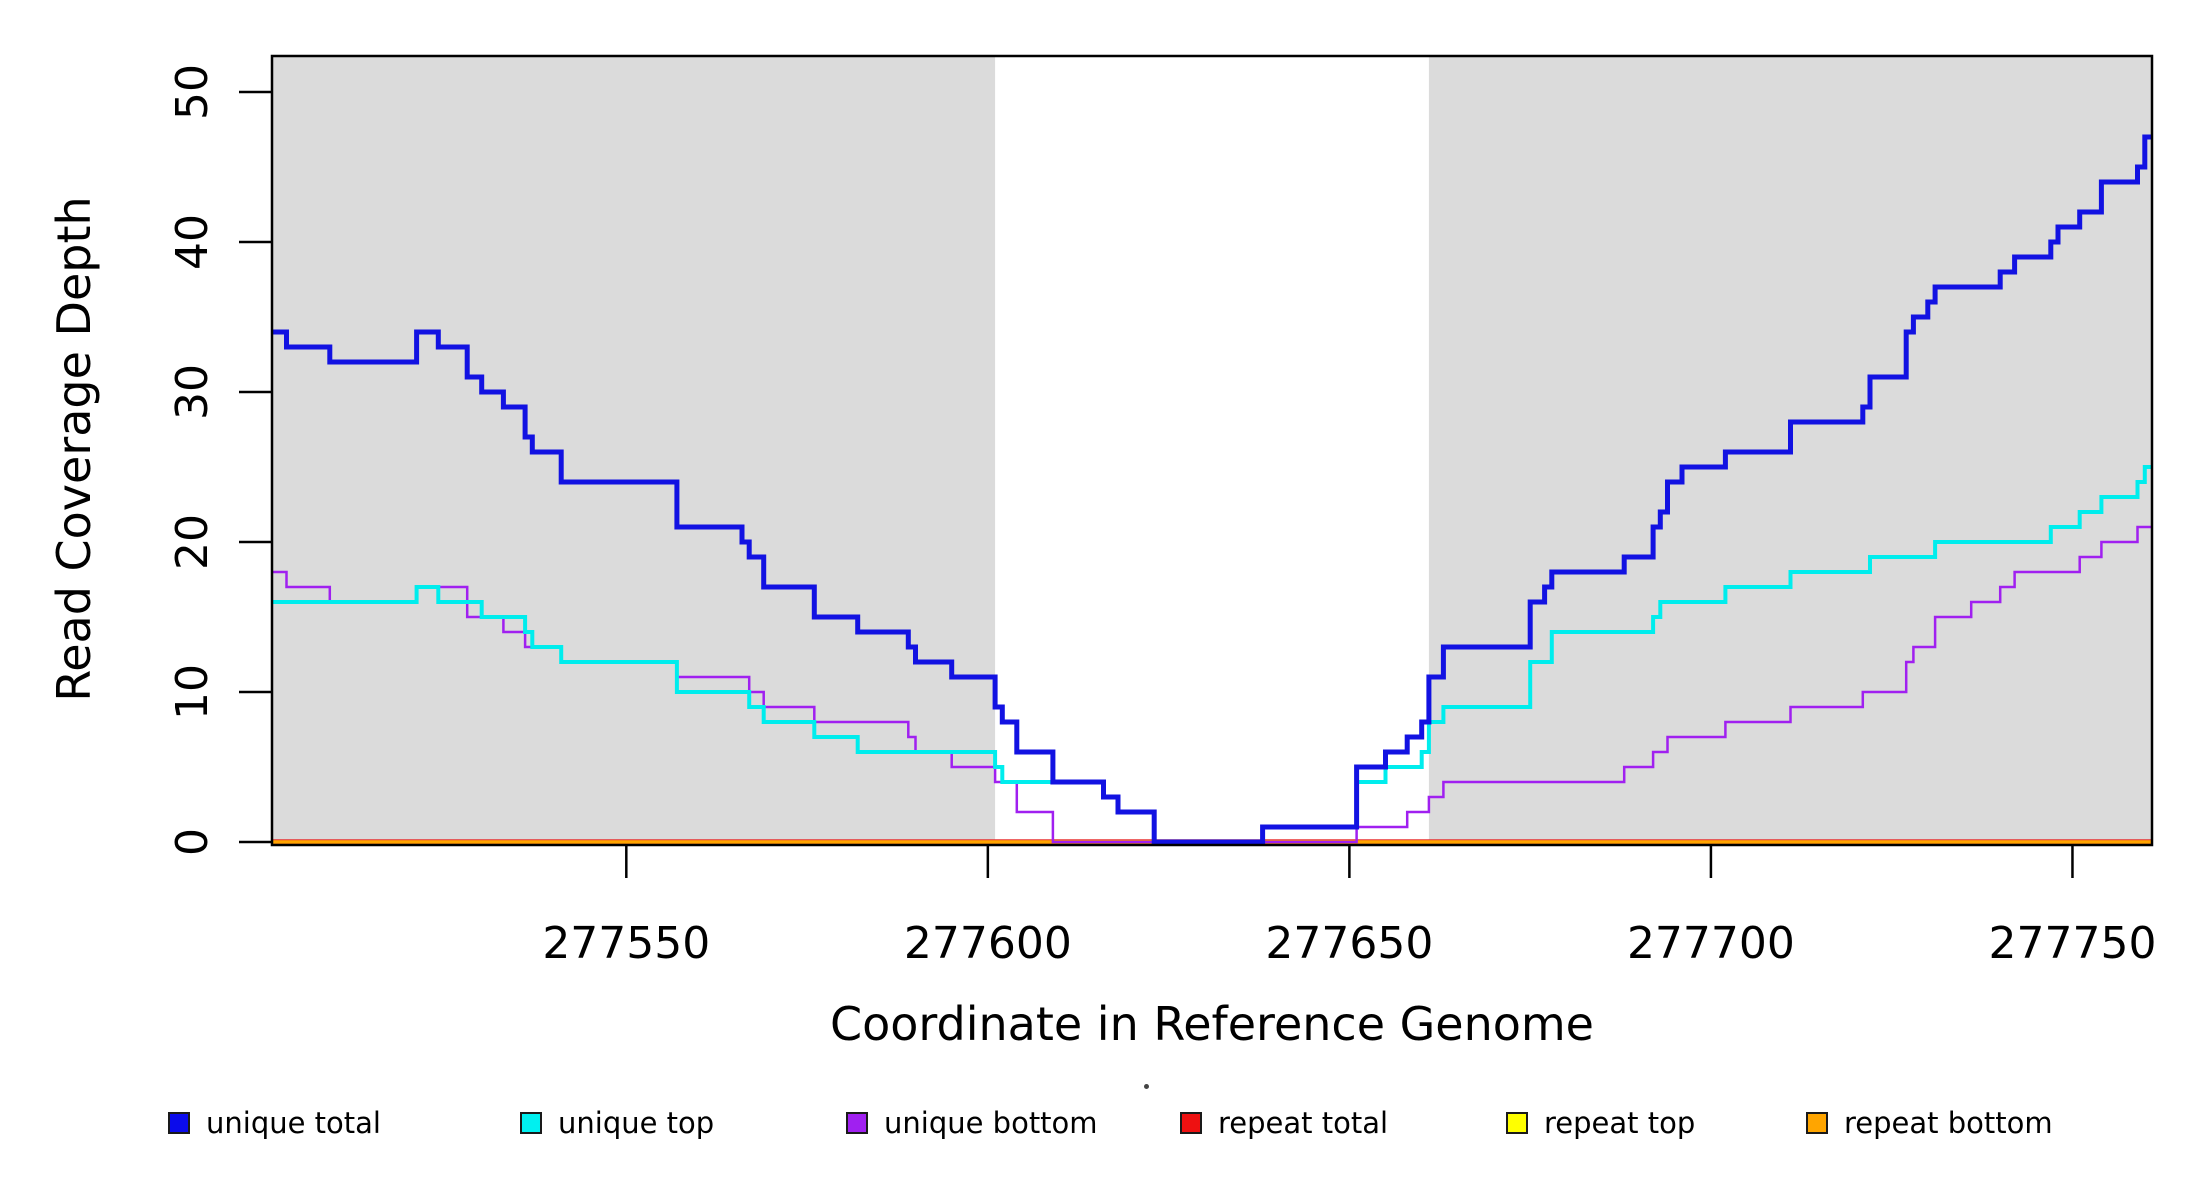  Describe the element at coordinates (857, 1123) in the screenshot. I see `legend-swatch-unique-bottom` at that location.